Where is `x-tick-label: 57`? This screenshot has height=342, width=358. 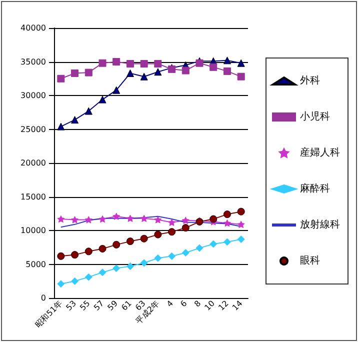 x-tick-label: 57 is located at coordinates (99, 305).